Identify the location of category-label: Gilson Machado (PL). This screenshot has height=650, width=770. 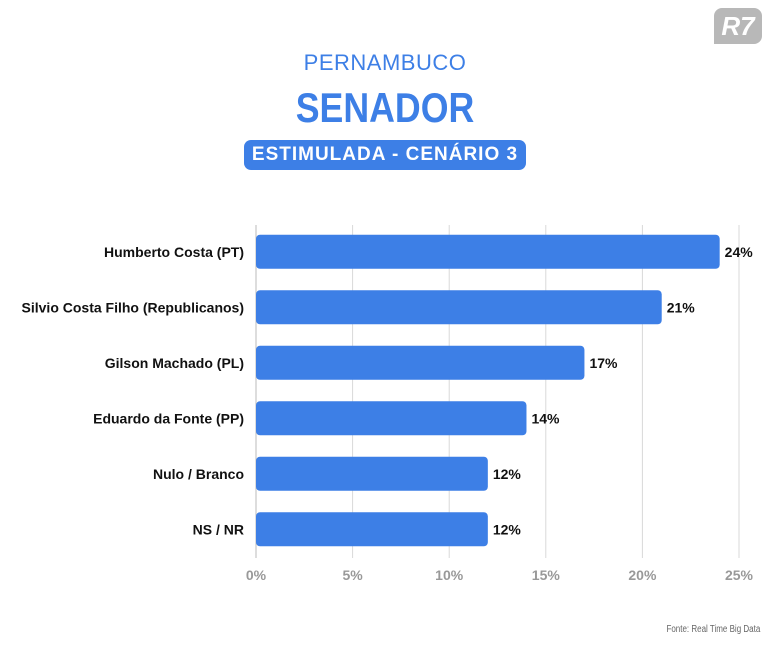
(174, 363).